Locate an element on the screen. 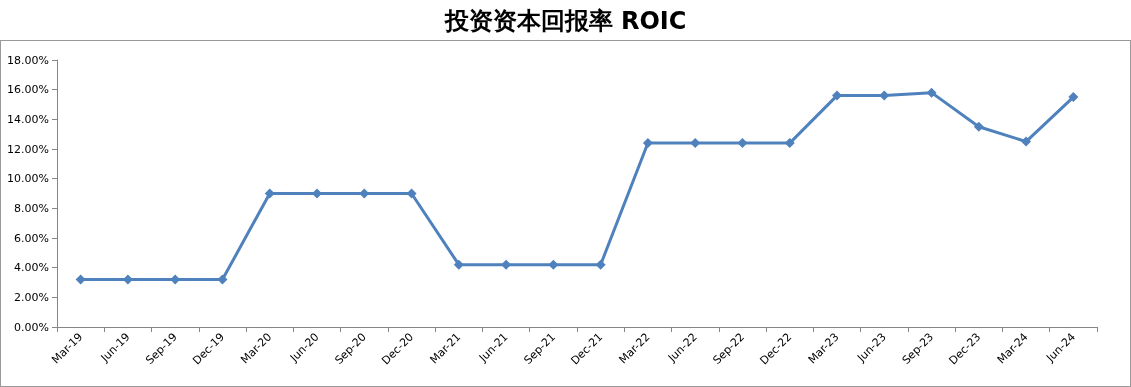  y-tick-label: 0.00% is located at coordinates (31, 327).